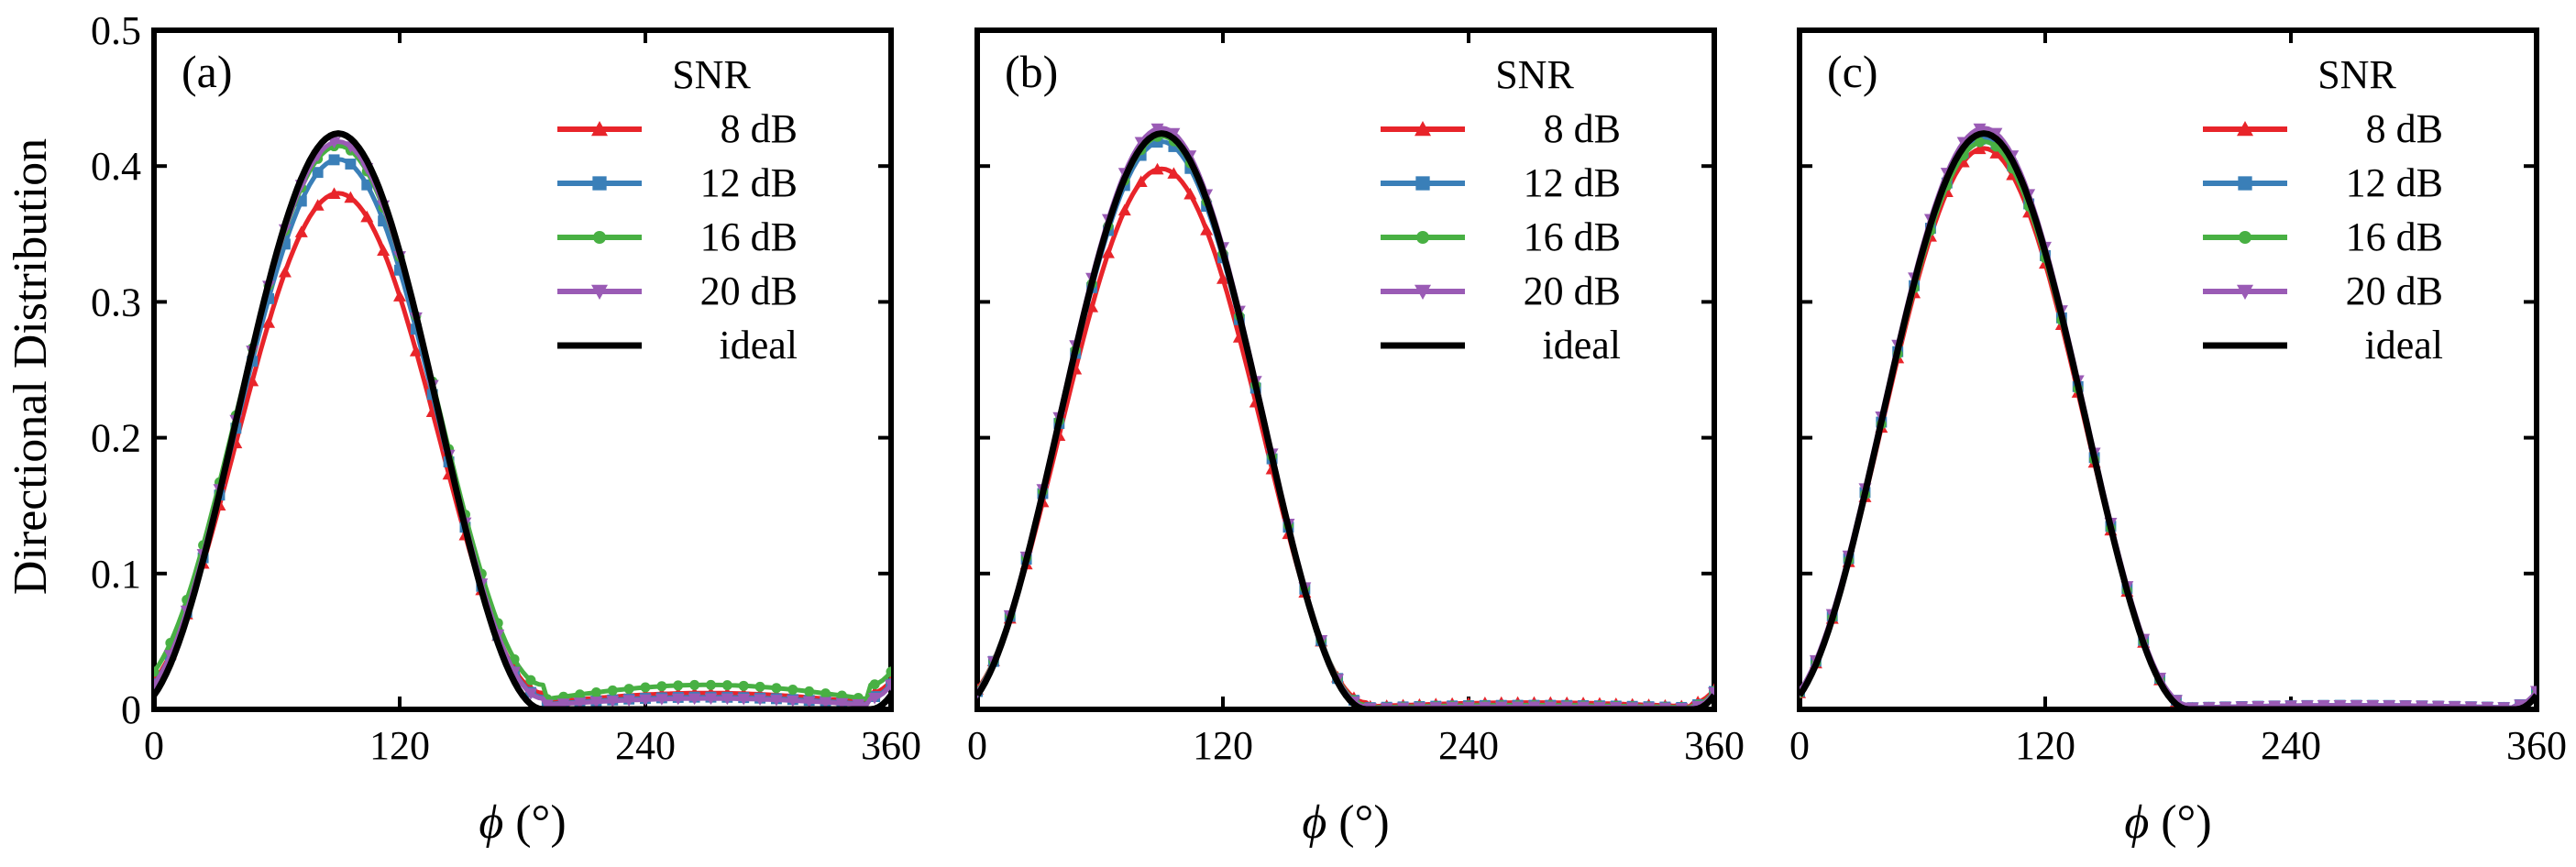  I want to click on panel-label: (a), so click(207, 71).